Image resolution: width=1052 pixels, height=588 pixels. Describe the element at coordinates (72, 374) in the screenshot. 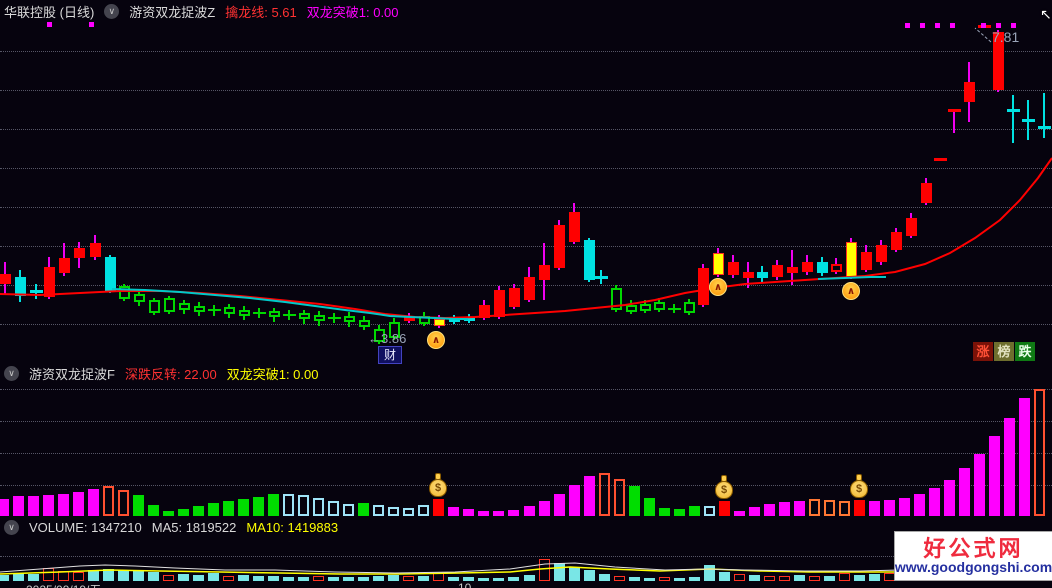

I see `indicator-name: 游资双龙捉波F` at that location.